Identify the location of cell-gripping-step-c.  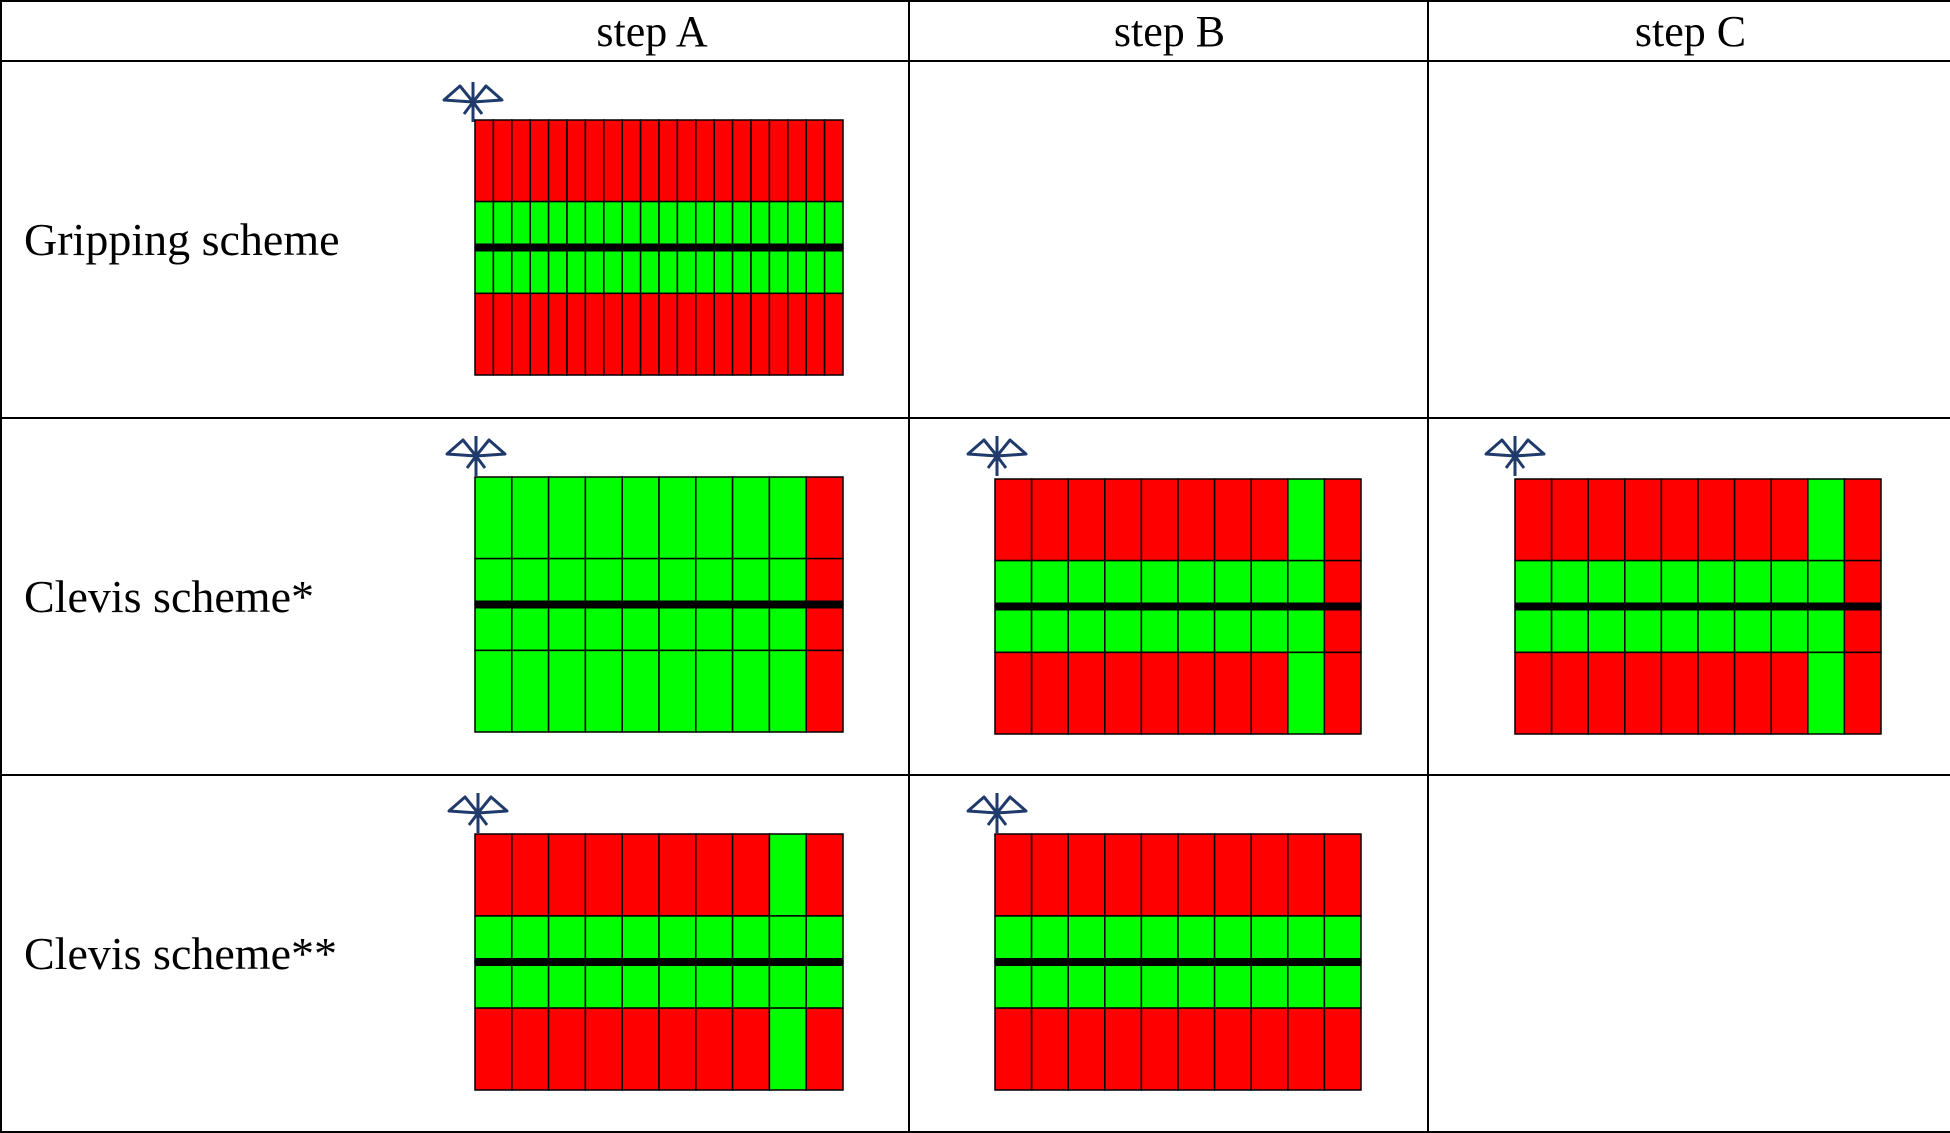
(1688, 239).